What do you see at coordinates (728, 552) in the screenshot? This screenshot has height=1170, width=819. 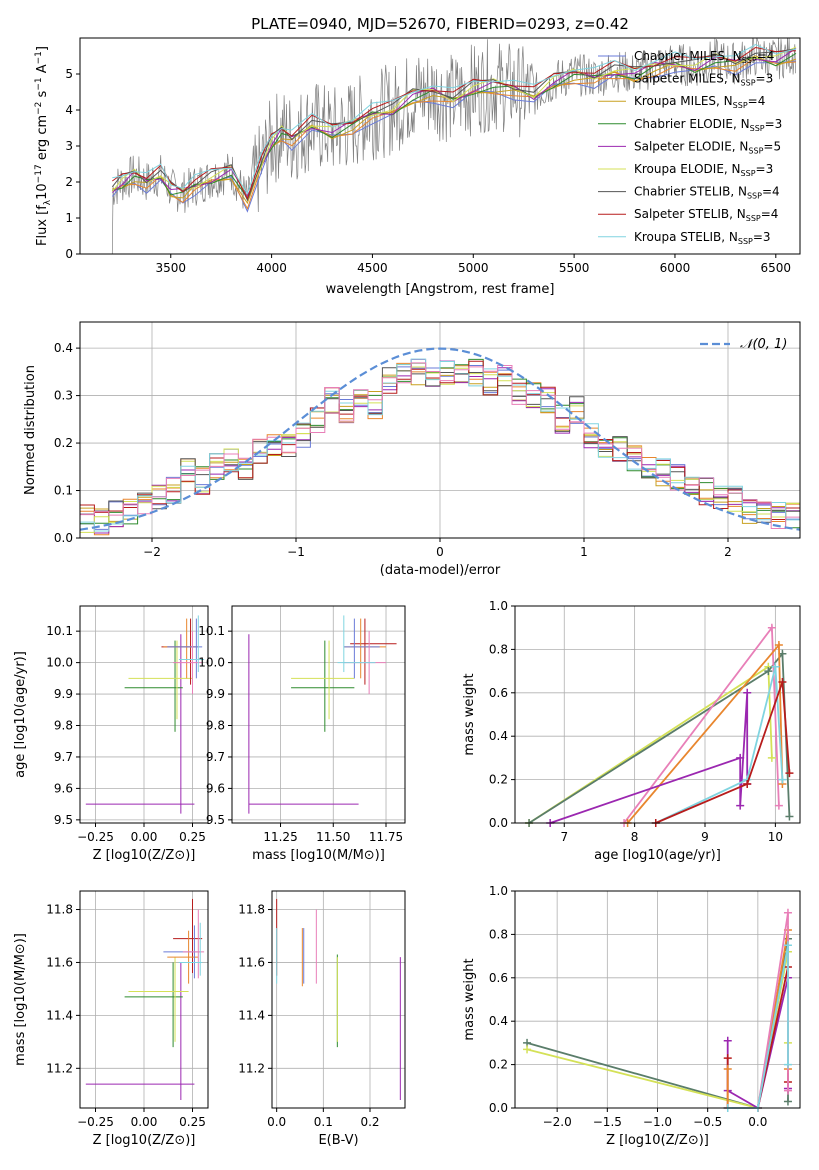 I see `x-tick-label: 2` at bounding box center [728, 552].